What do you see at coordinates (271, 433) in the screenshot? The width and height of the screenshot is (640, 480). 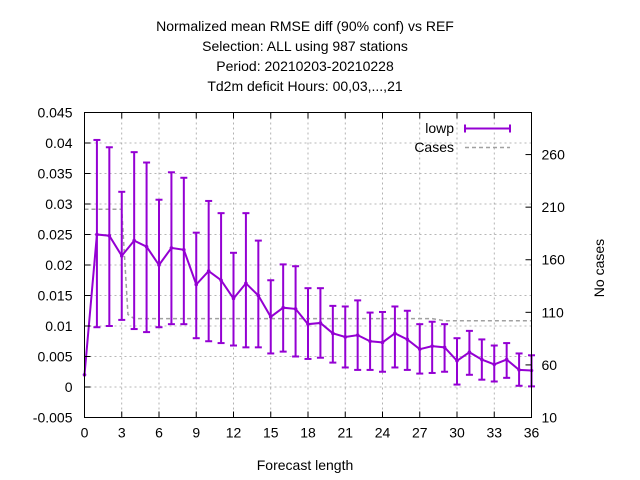 I see `x-tick-label: 15` at bounding box center [271, 433].